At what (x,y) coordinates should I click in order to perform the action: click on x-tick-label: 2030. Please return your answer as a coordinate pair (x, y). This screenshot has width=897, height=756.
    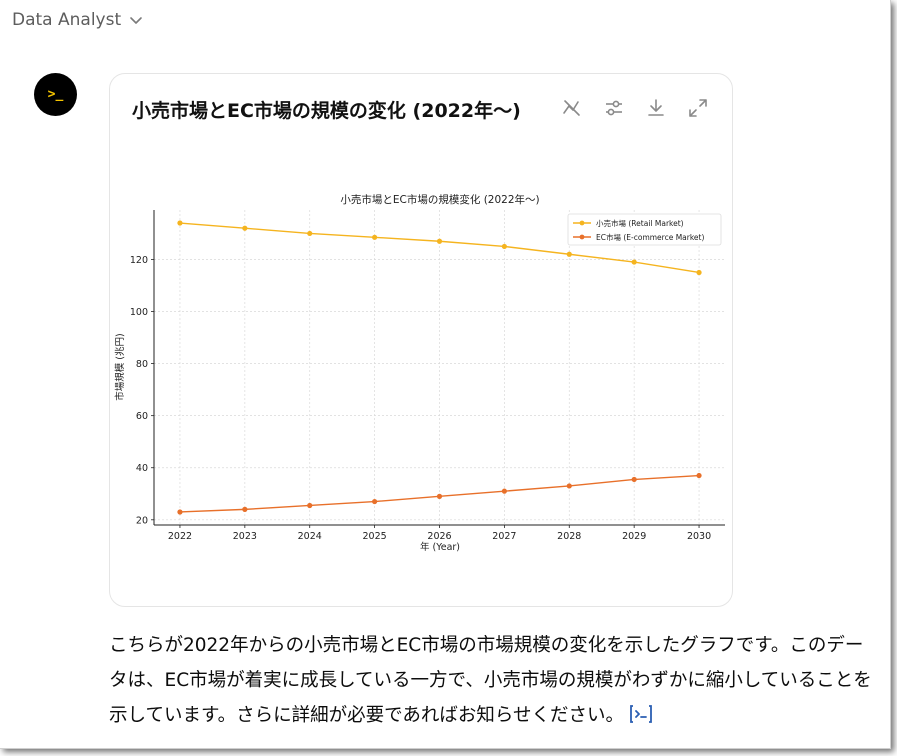
    Looking at the image, I should click on (699, 536).